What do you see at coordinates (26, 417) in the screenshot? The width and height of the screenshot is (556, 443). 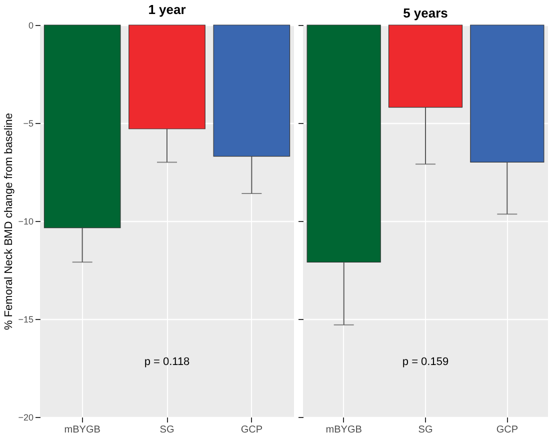 I see `y-tick-label: −20` at bounding box center [26, 417].